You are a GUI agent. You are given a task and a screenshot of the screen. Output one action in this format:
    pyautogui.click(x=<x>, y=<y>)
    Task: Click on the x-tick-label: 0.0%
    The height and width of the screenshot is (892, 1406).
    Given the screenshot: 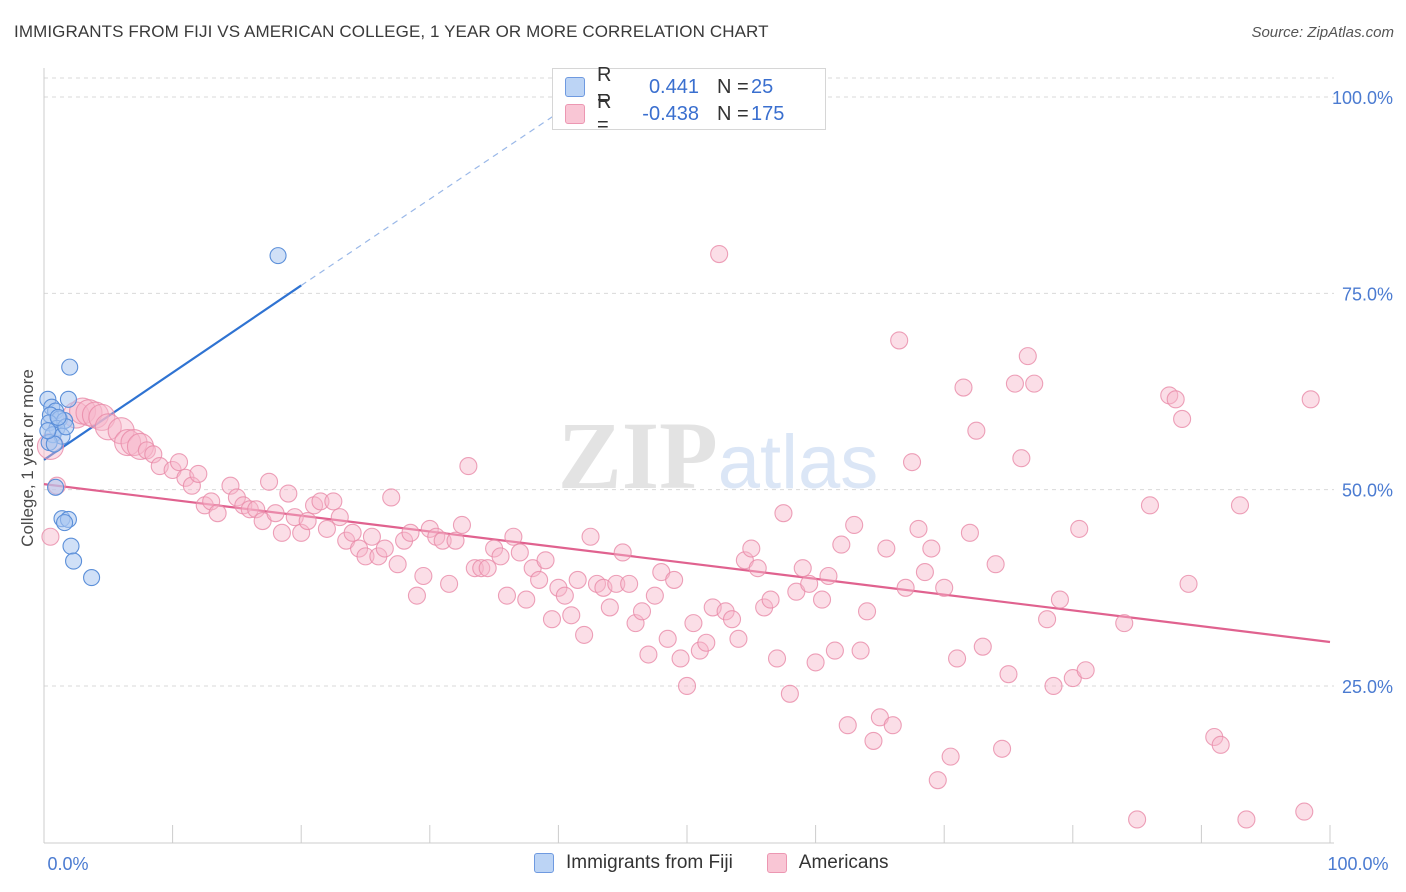 What is the action you would take?
    pyautogui.click(x=67, y=864)
    